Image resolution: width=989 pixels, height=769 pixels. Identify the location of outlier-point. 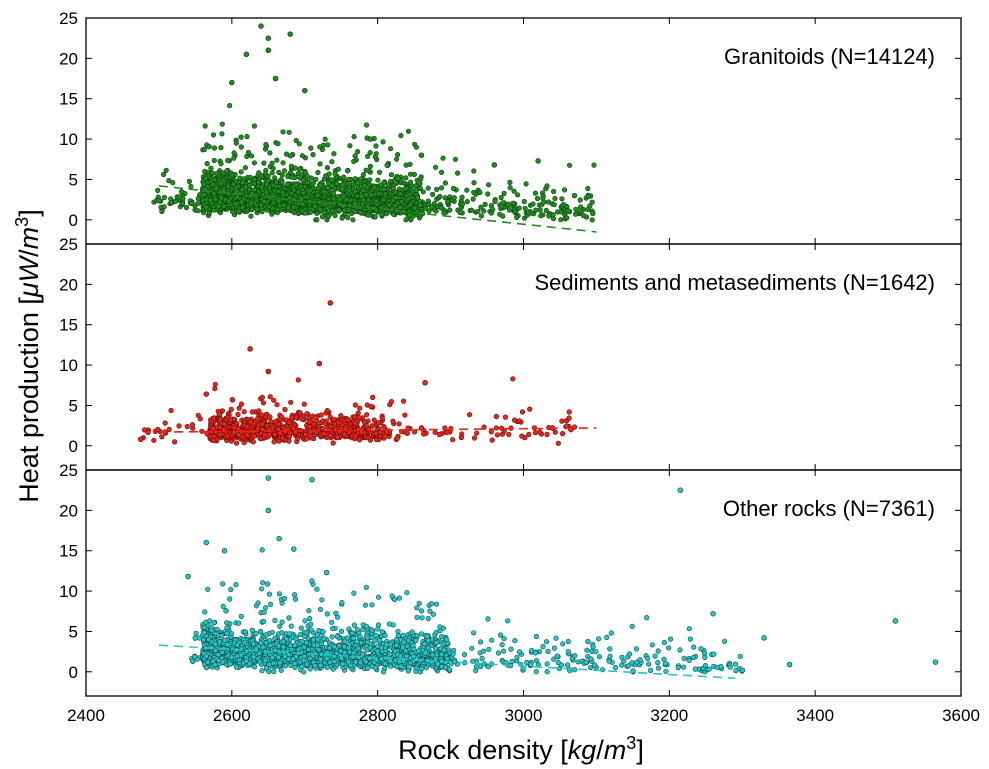
(574, 195).